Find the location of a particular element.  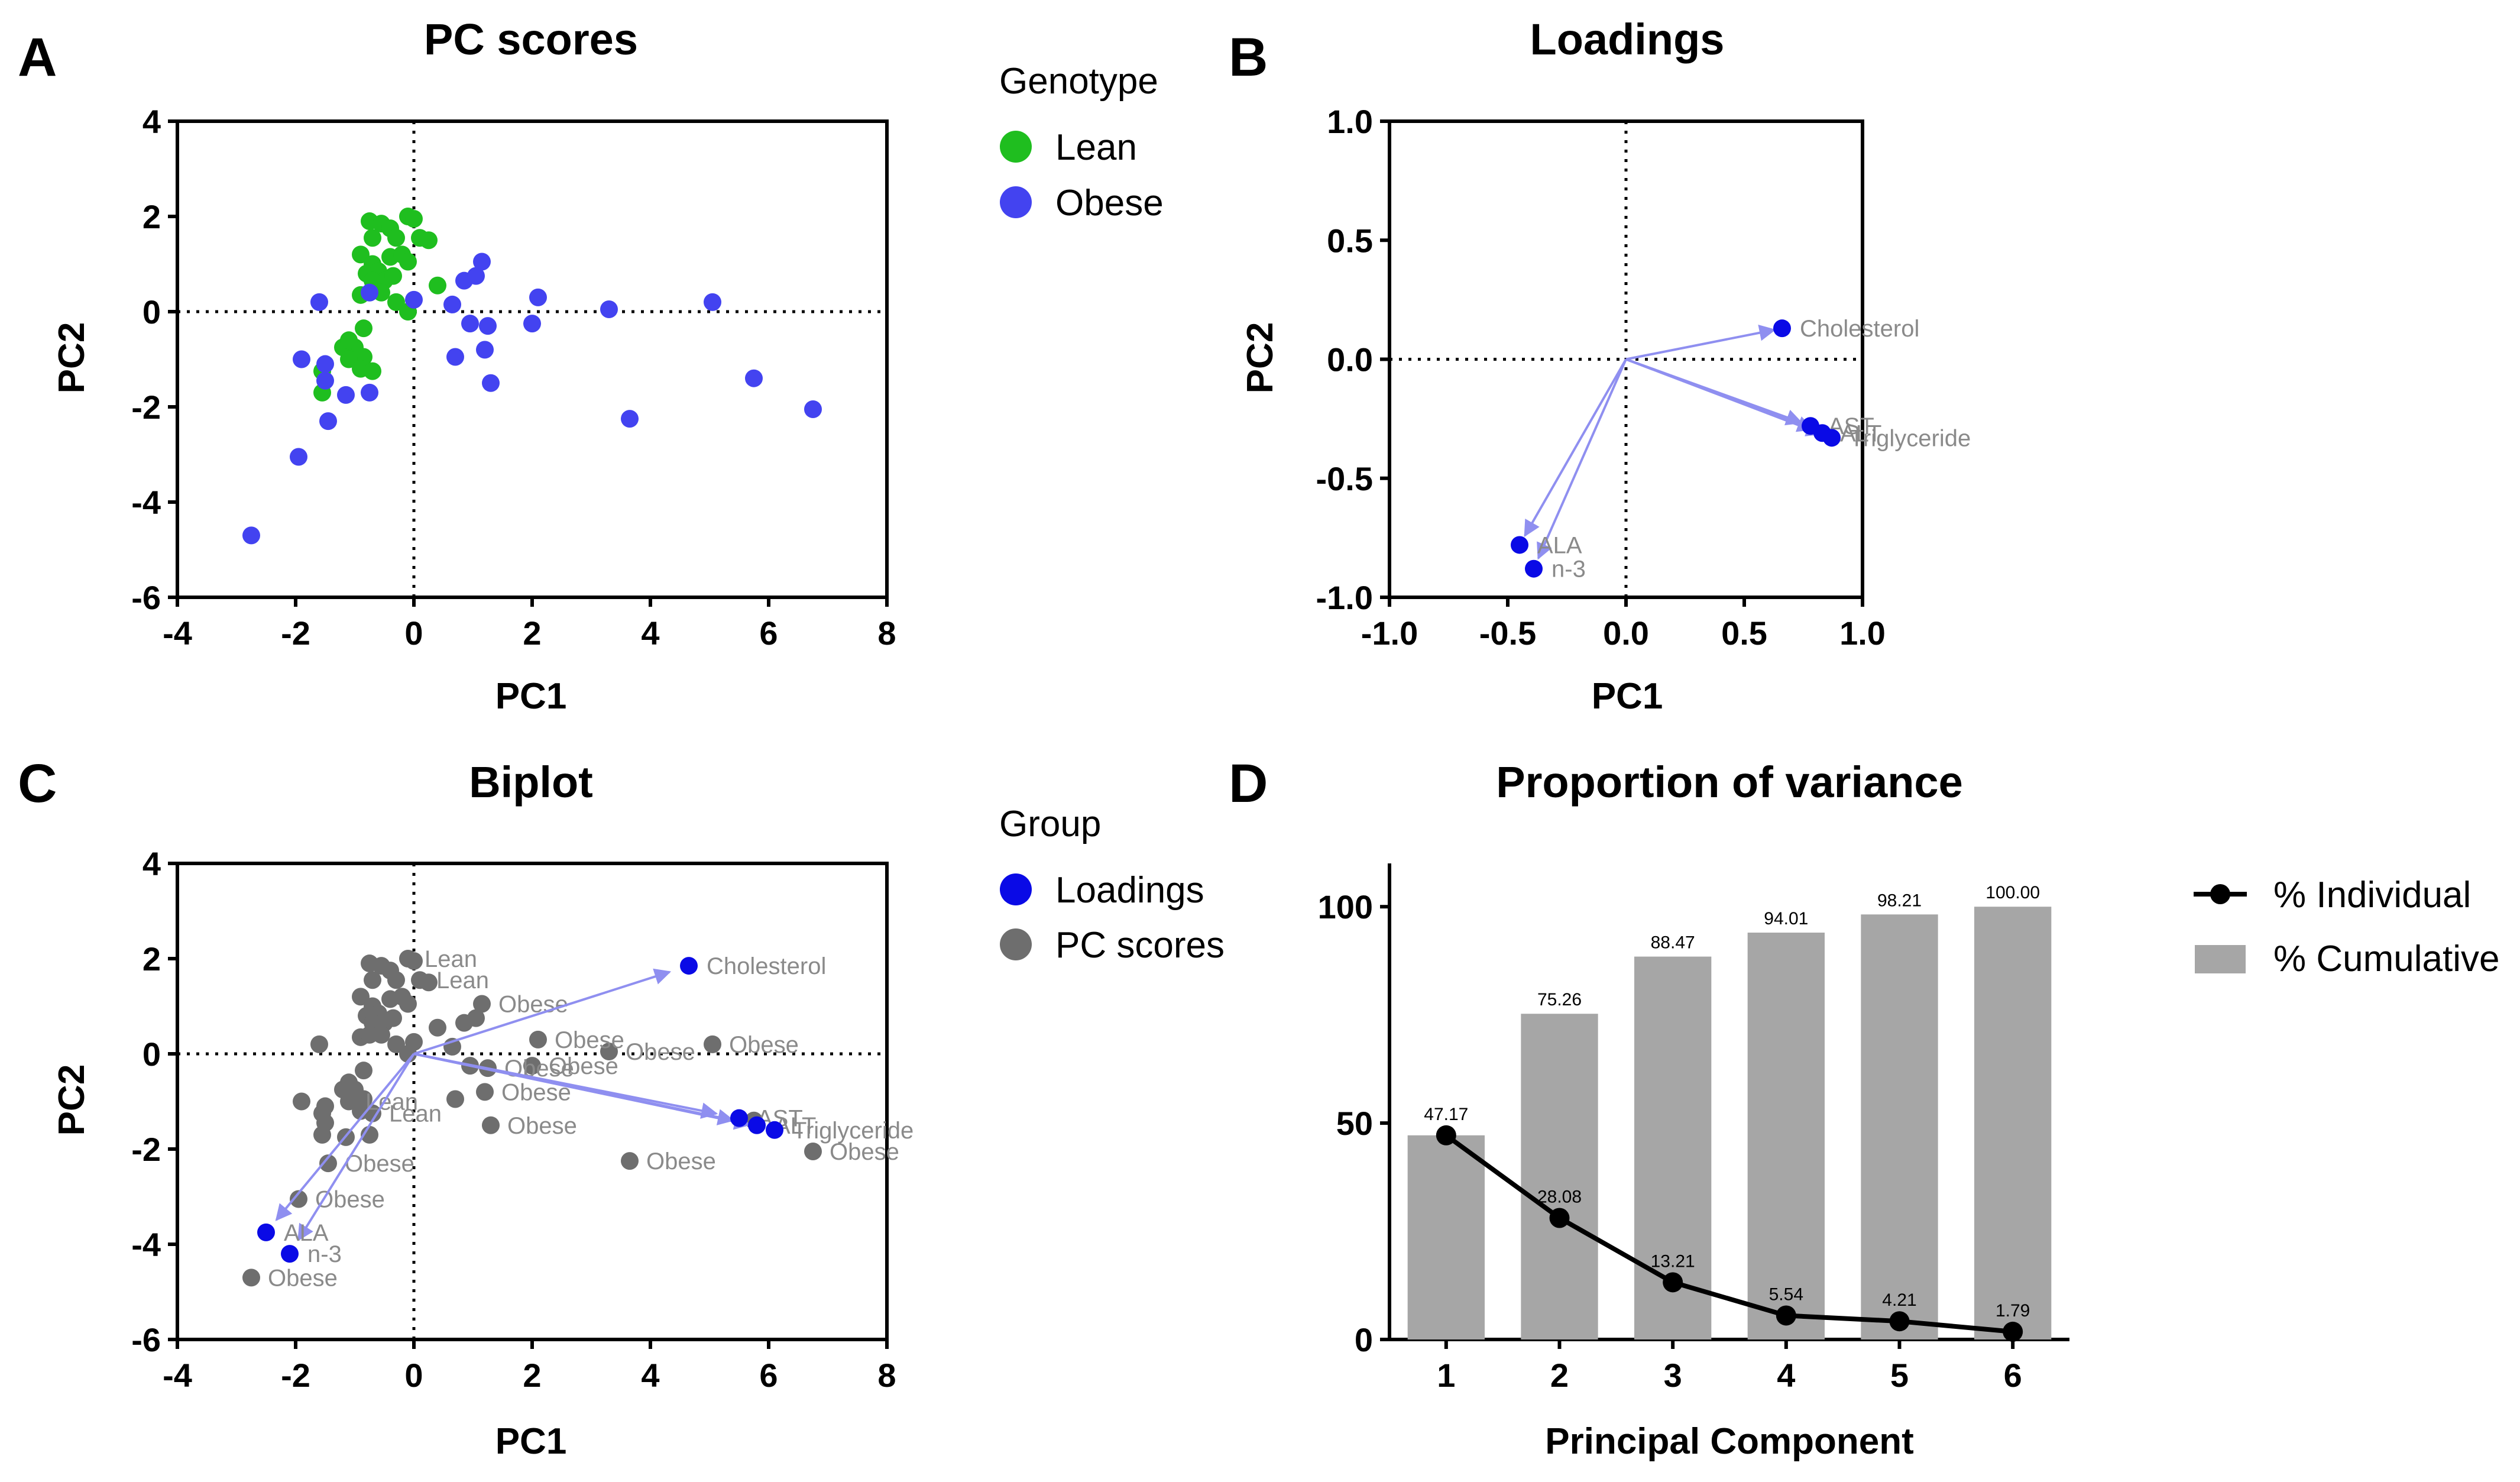

panel-a-x-tick-label: 0 is located at coordinates (413, 633).